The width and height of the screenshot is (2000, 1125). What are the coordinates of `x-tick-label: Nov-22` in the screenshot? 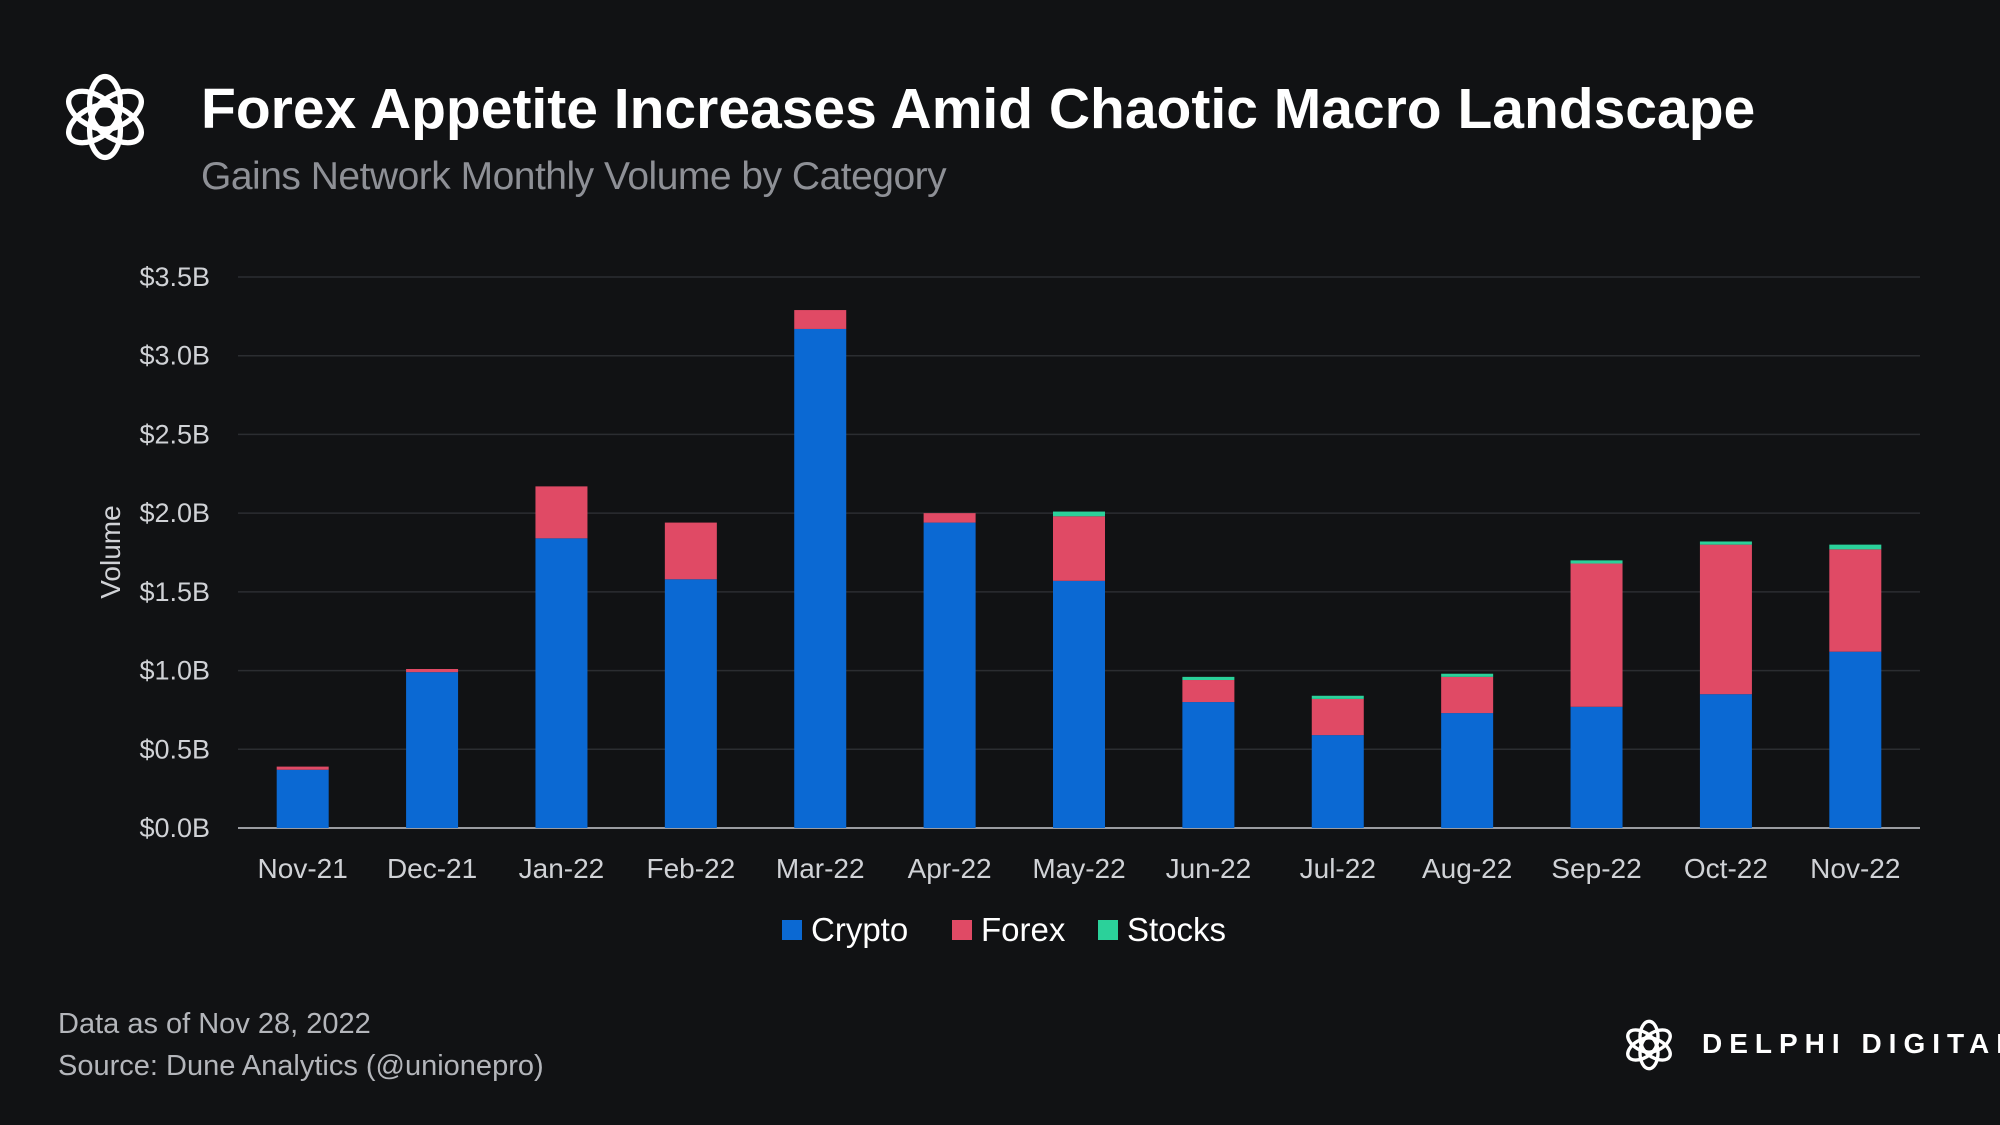 It's located at (1855, 868).